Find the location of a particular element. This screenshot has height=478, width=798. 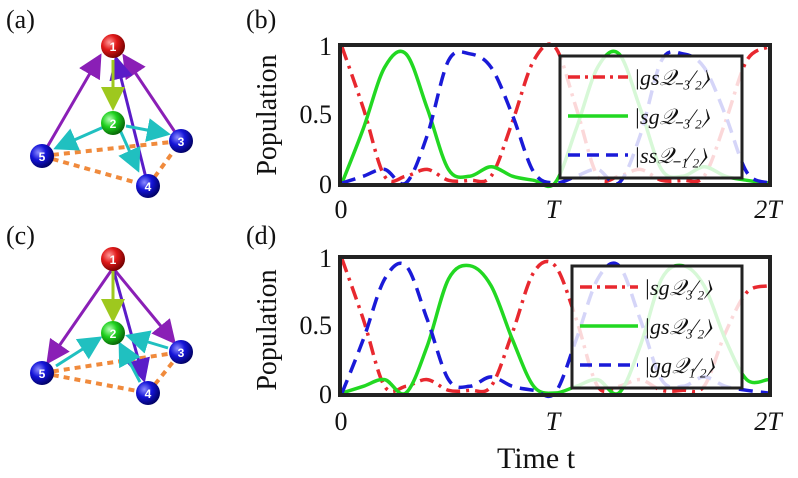

legend-label: |gs𝒬₋₃⁄₂⟩ is located at coordinates (672, 77).